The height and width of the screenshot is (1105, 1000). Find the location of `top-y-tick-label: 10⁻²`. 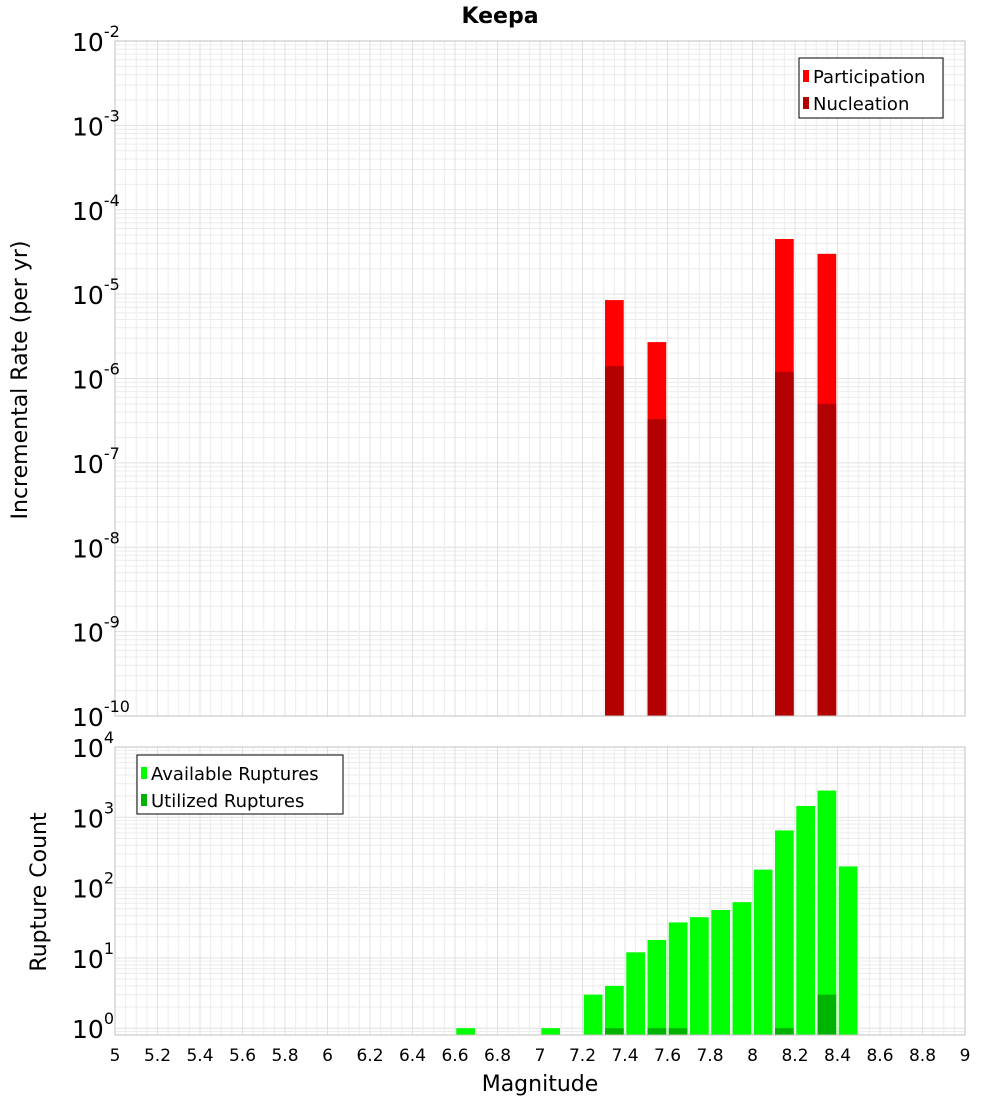

top-y-tick-label: 10⁻² is located at coordinates (96, 39).